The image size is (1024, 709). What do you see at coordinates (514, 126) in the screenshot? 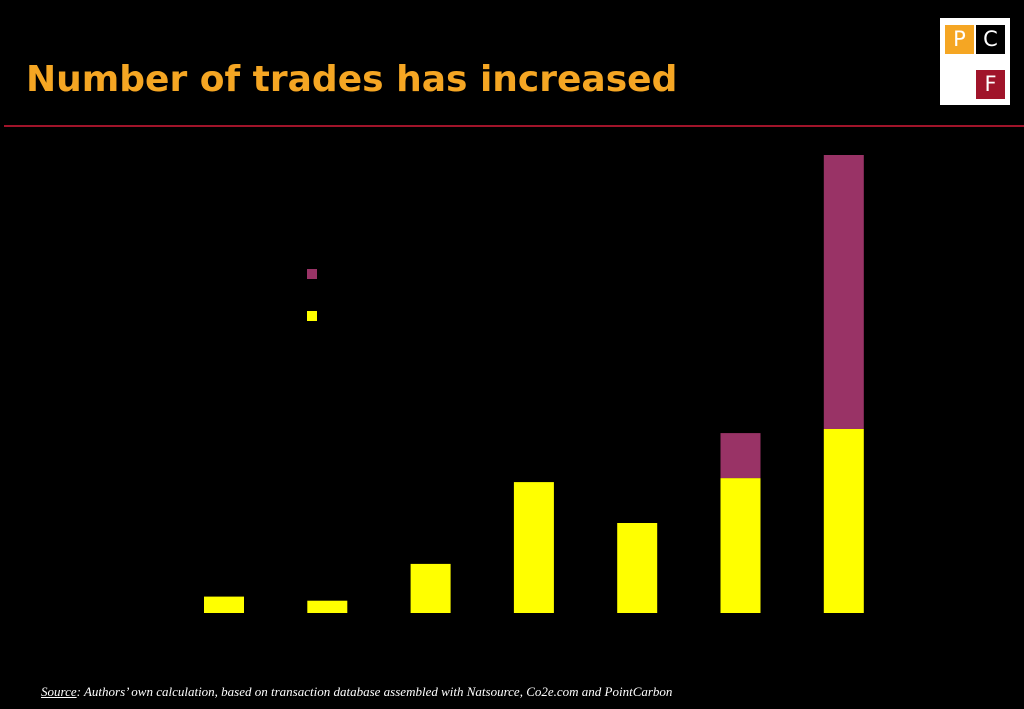
I see `title-divider` at bounding box center [514, 126].